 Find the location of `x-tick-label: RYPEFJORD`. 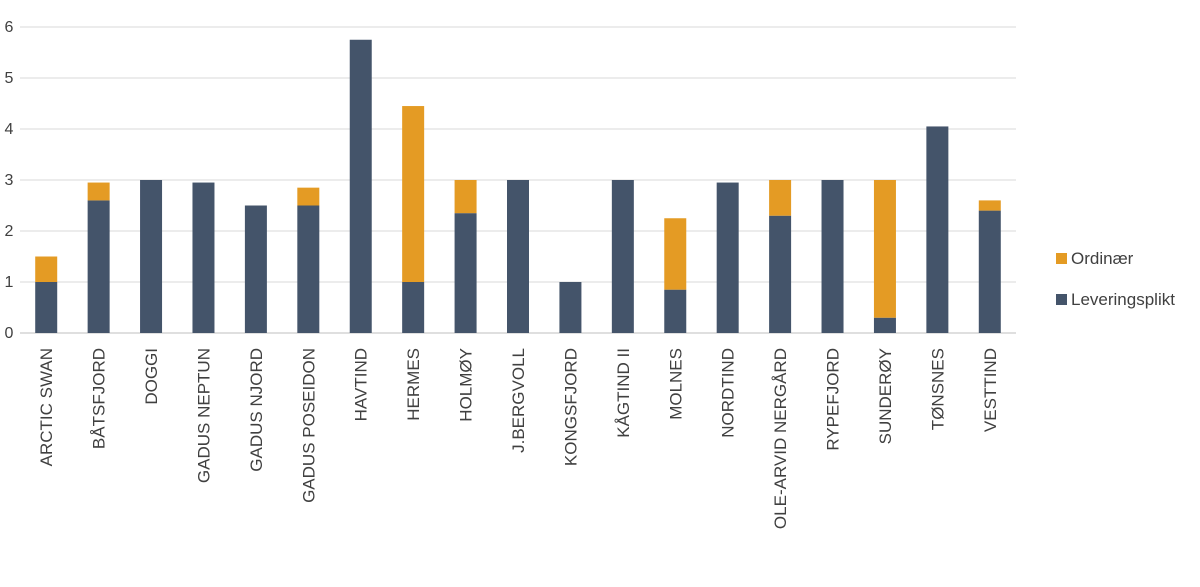

x-tick-label: RYPEFJORD is located at coordinates (833, 399).